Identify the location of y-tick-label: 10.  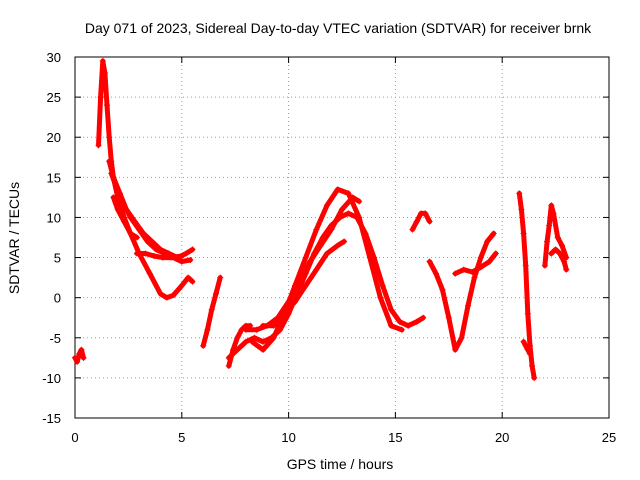
(54, 217).